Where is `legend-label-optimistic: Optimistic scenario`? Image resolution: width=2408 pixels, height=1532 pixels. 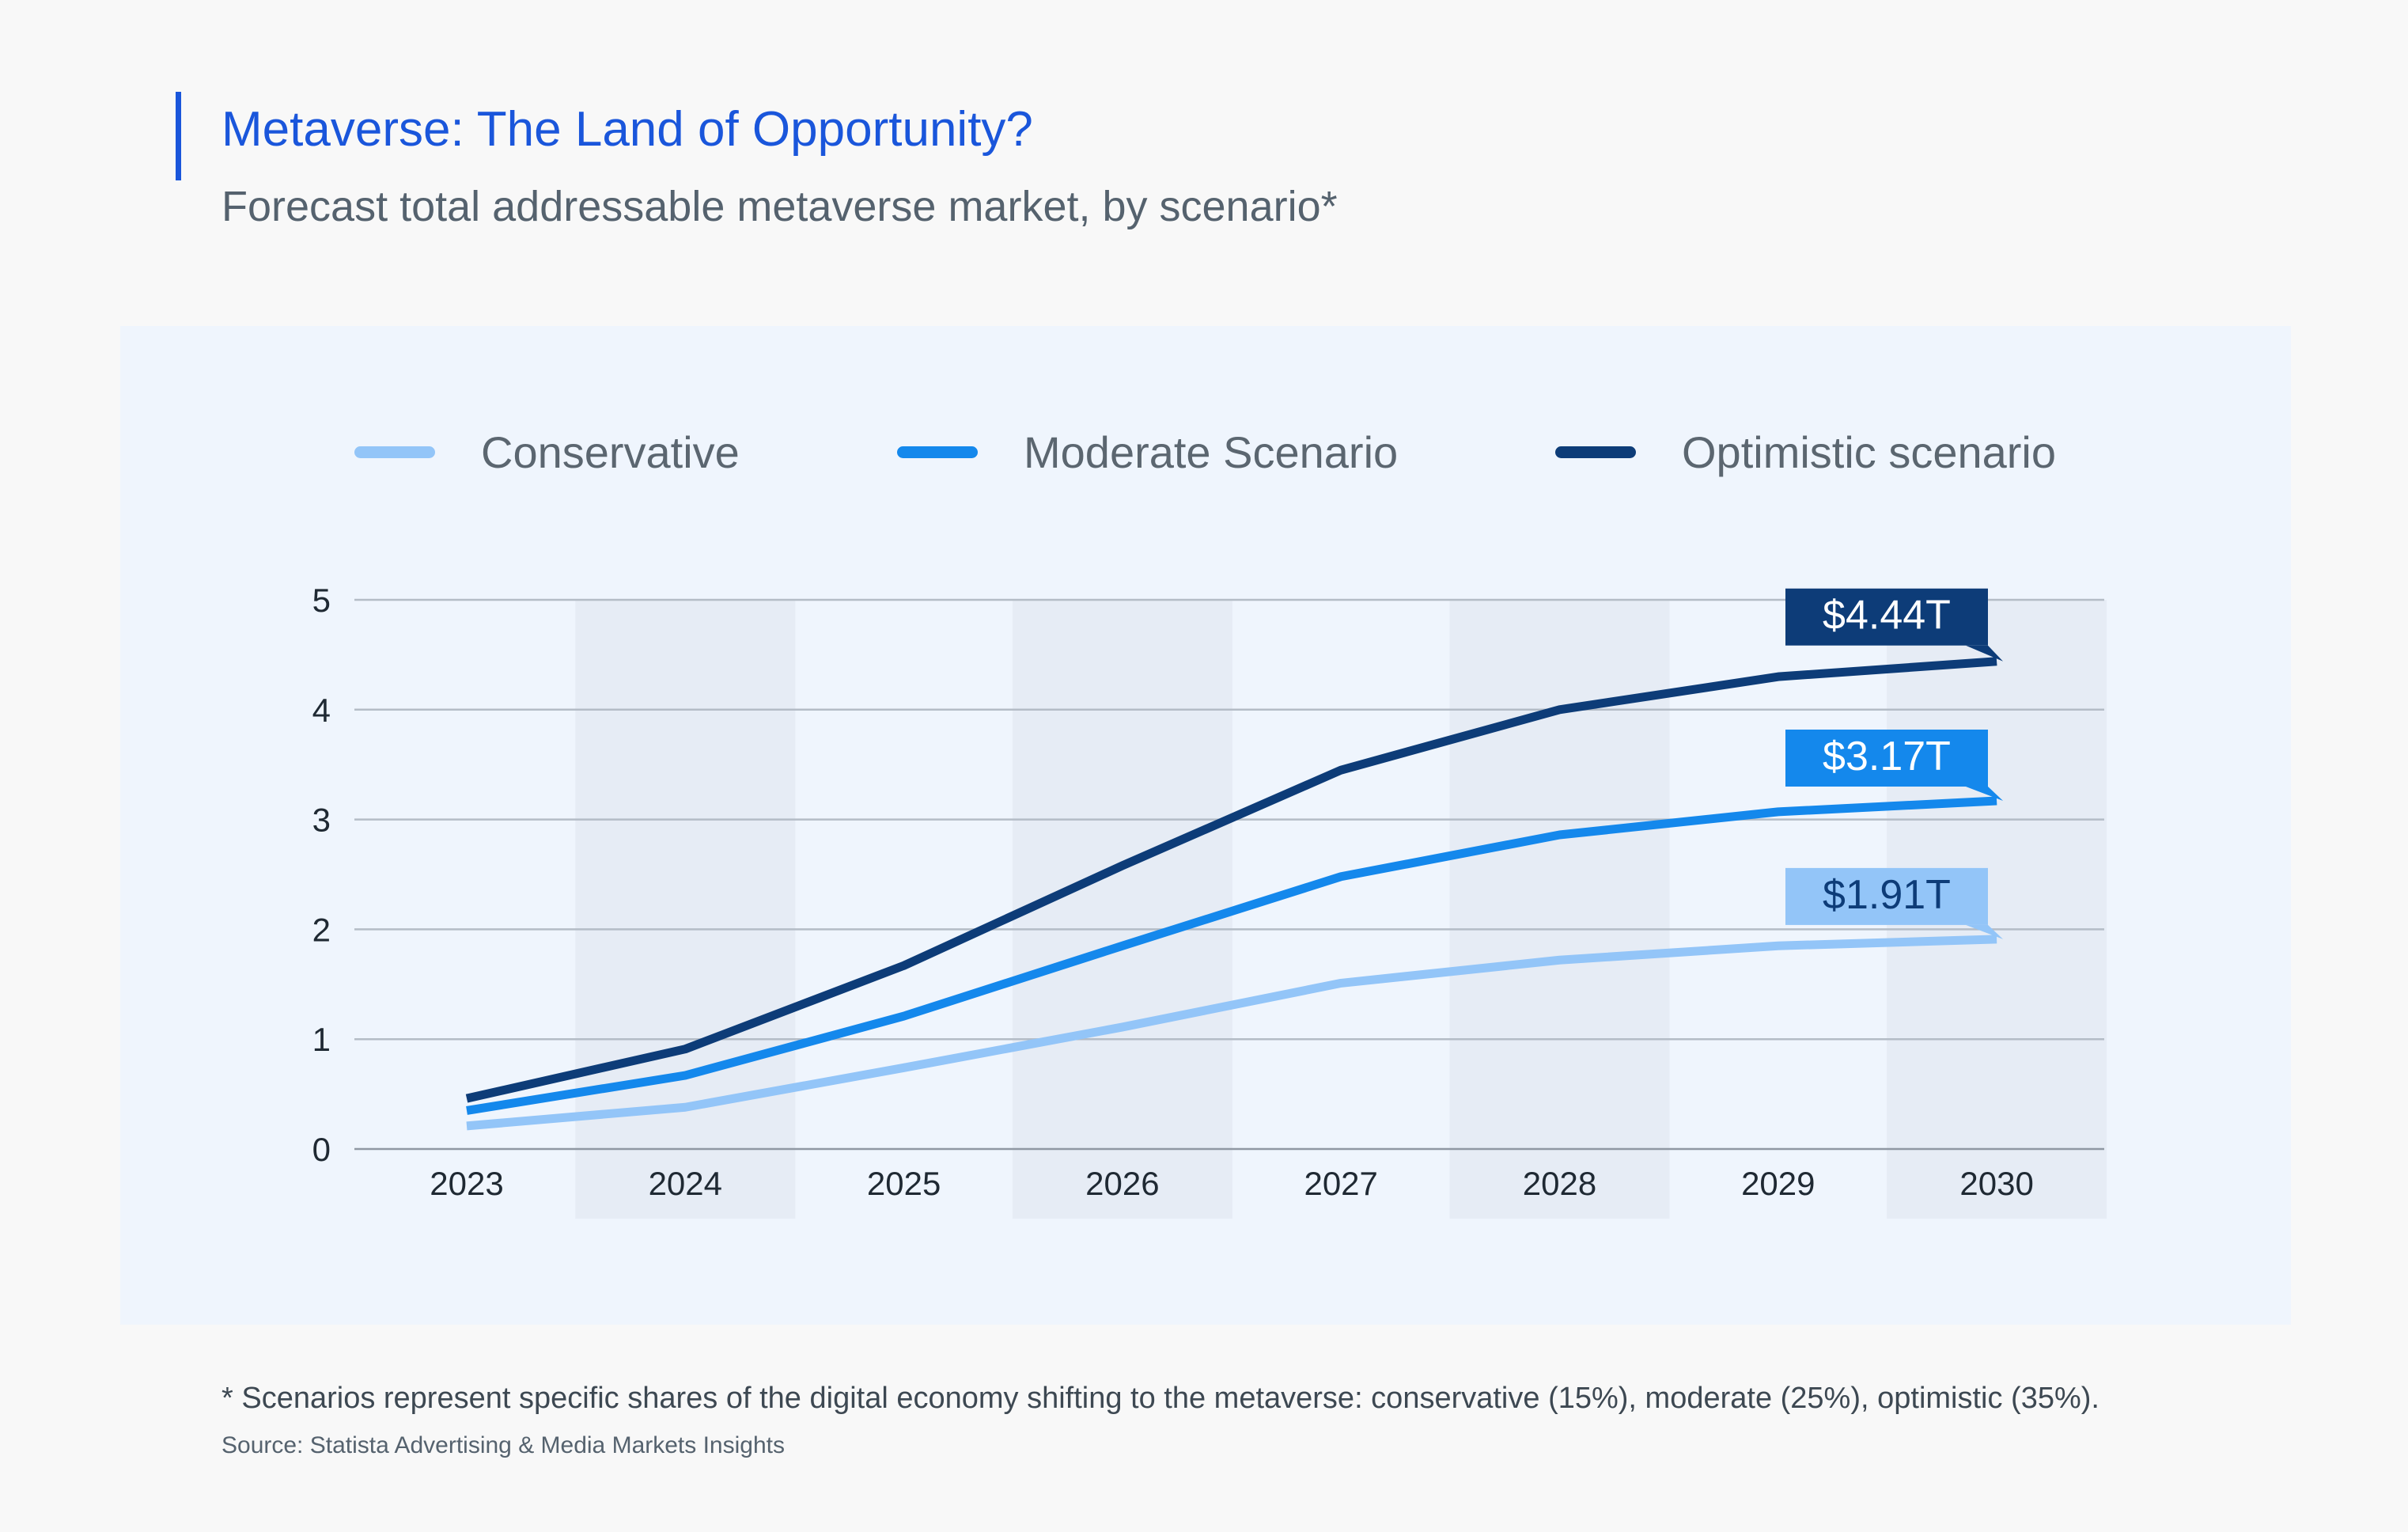 legend-label-optimistic: Optimistic scenario is located at coordinates (1869, 452).